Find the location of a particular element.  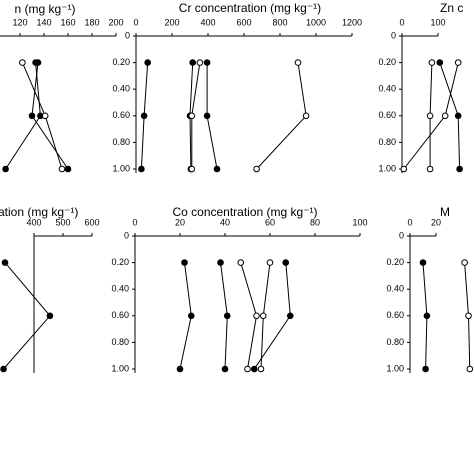

panel-title: Cr concentration (mg kg⁻¹) is located at coordinates (250, 8).